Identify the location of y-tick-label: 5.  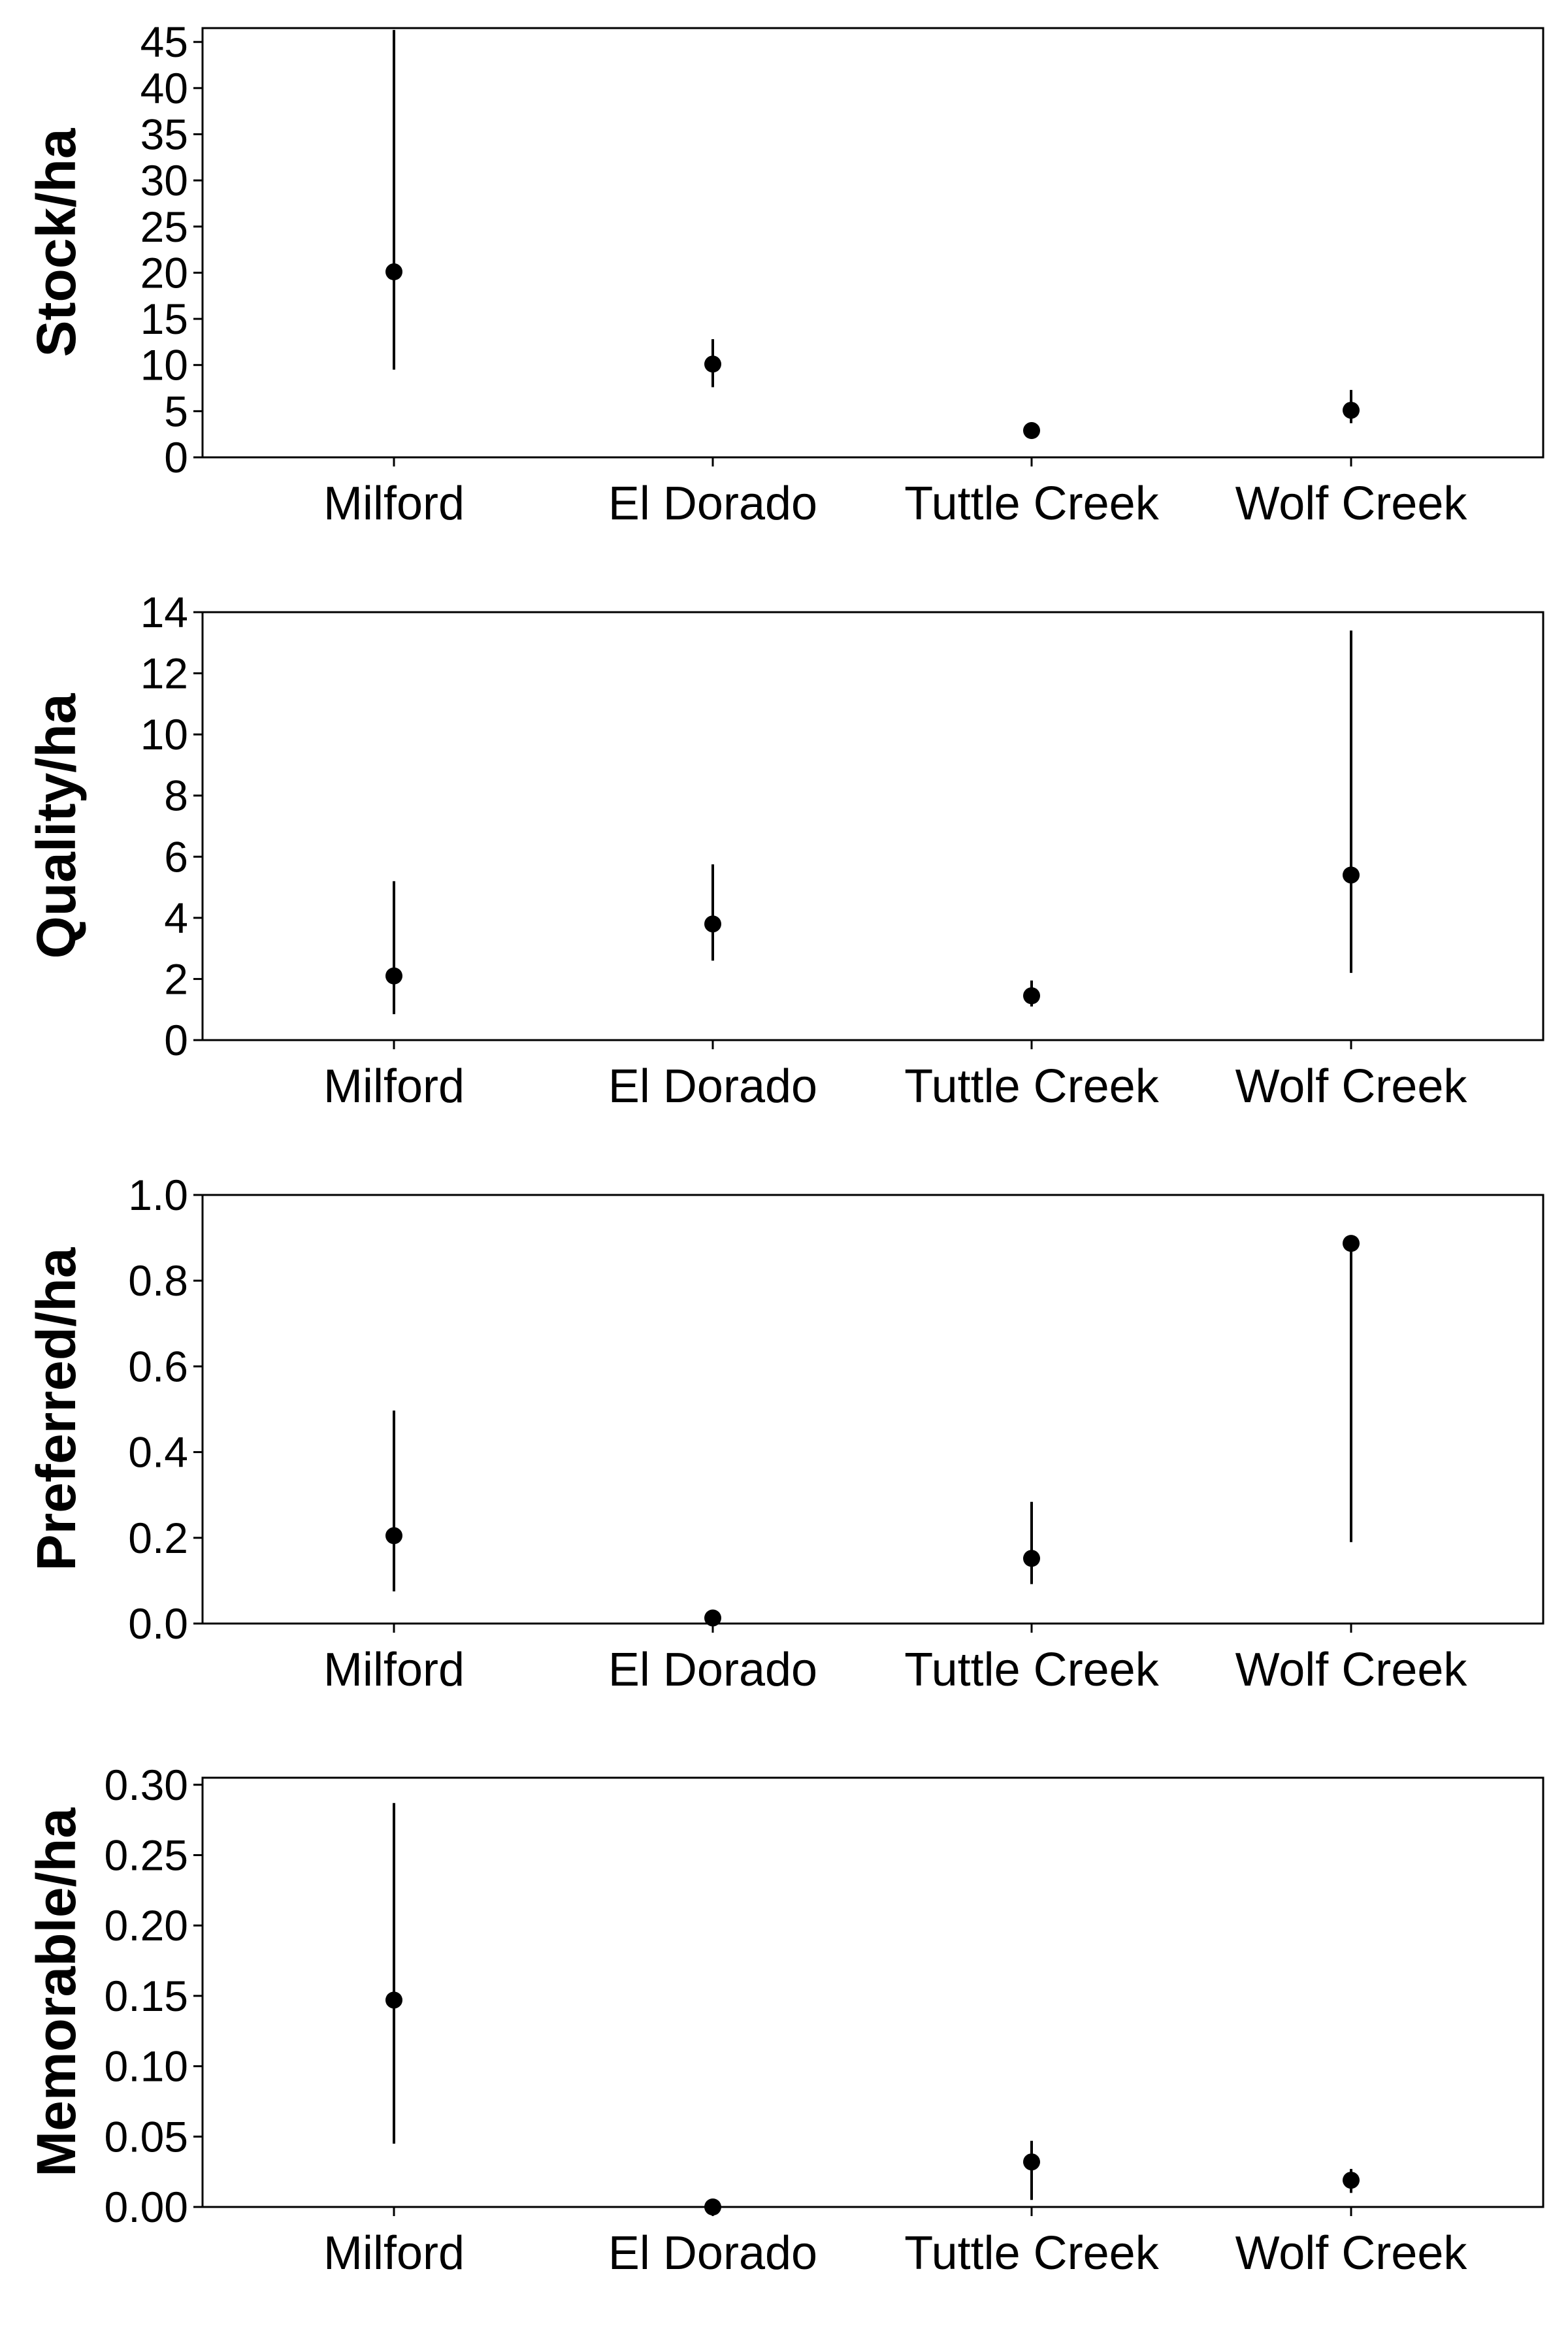
(176, 411).